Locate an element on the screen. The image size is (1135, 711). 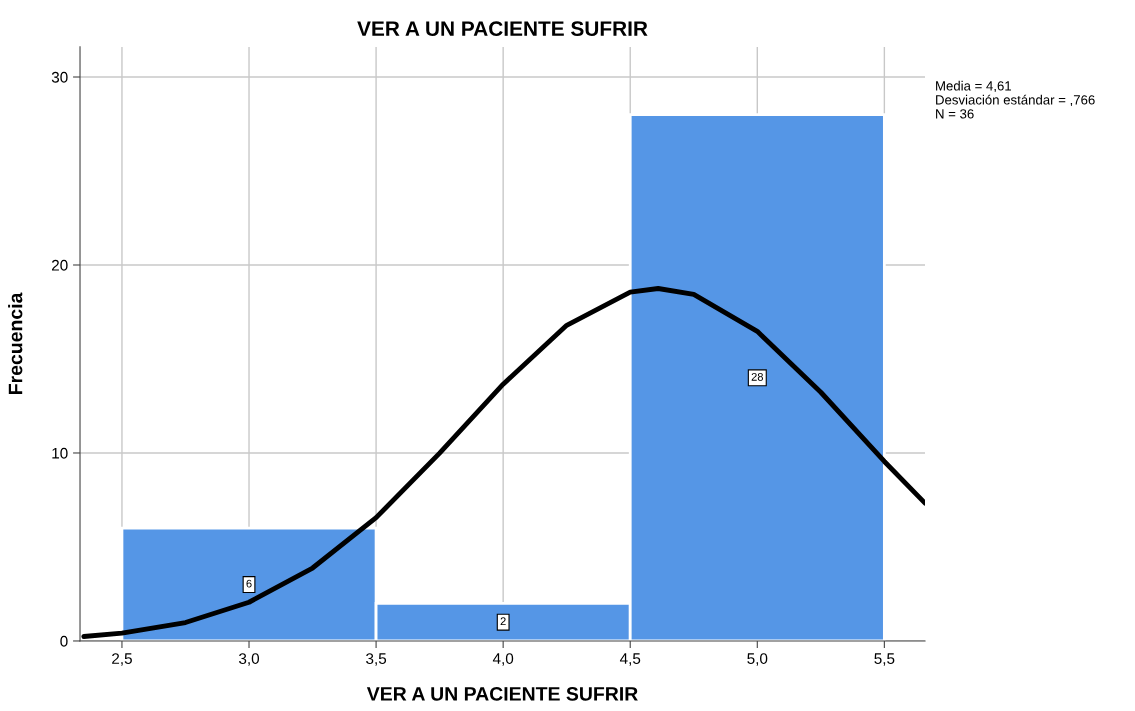
x-tick-label: 5,5 is located at coordinates (884, 659).